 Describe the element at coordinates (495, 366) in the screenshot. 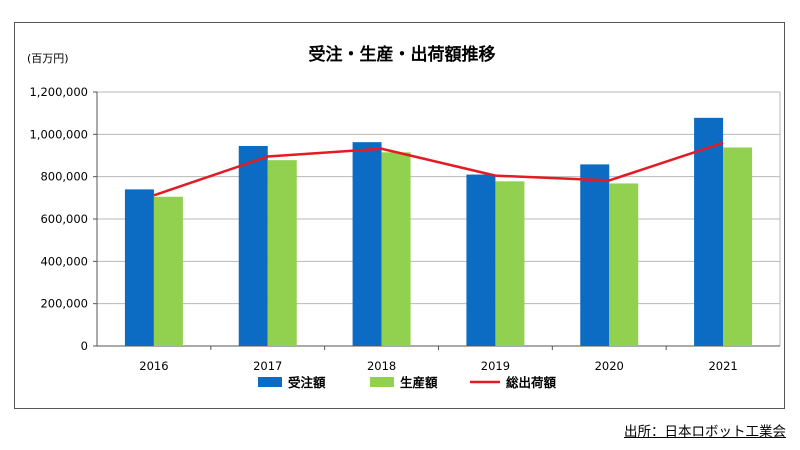

I see `x-tick-label: 2019` at that location.